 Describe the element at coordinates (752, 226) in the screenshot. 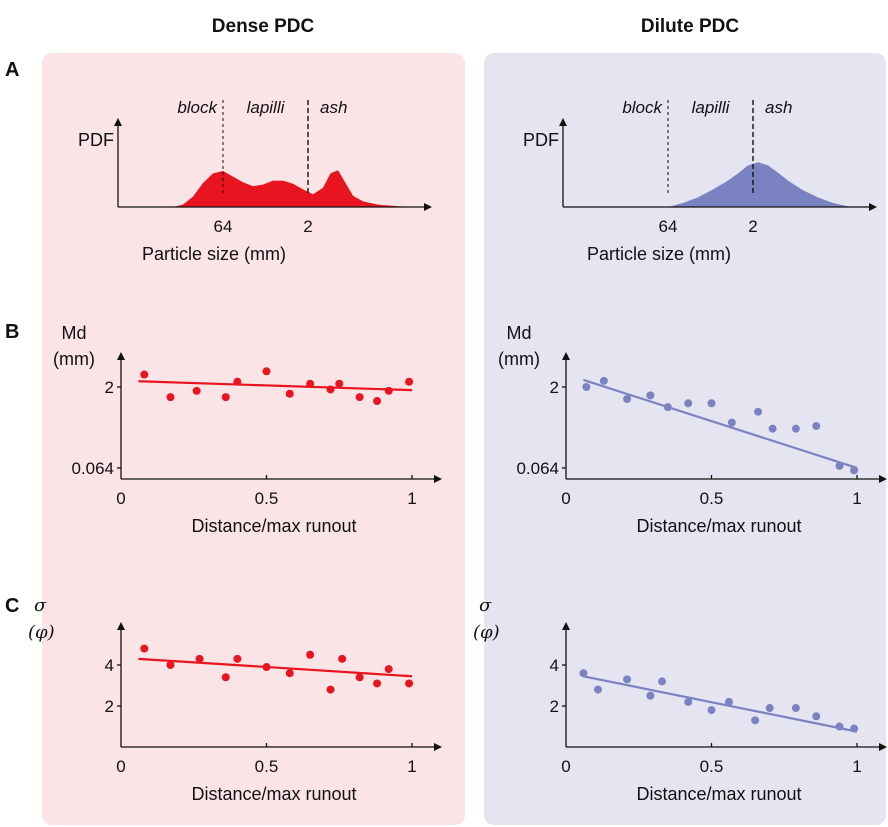

I see `x-tick-label-dilute-a: 2` at that location.